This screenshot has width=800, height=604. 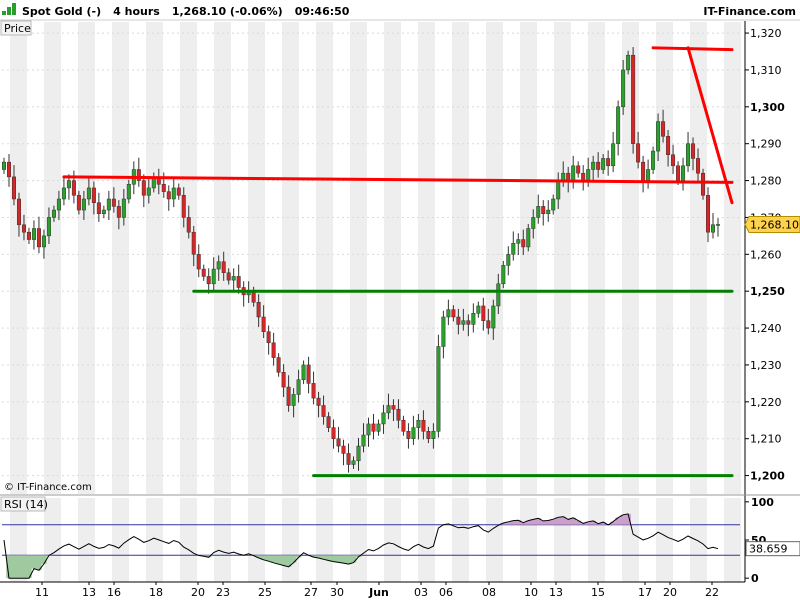 What do you see at coordinates (766, 328) in the screenshot?
I see `price-tick-label: 1,240` at bounding box center [766, 328].